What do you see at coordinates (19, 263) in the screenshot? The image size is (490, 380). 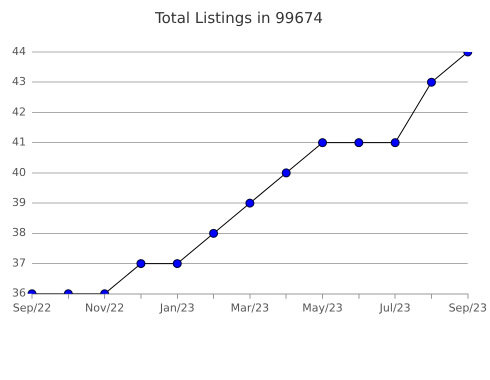 I see `y-tick-label: 37` at bounding box center [19, 263].